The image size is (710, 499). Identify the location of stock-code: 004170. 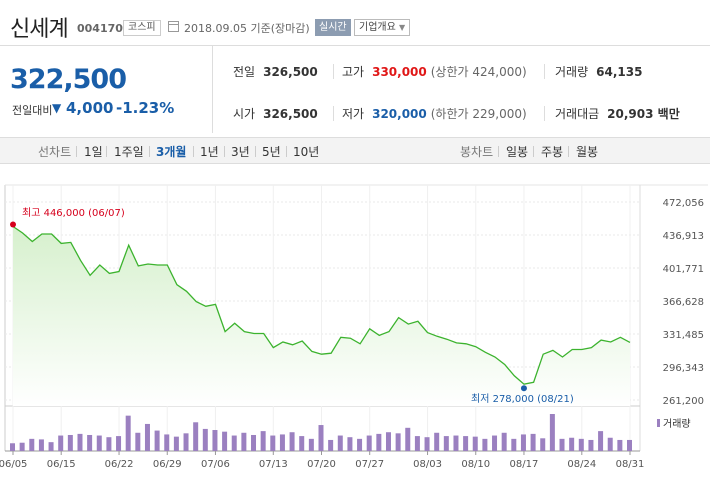
(100, 28).